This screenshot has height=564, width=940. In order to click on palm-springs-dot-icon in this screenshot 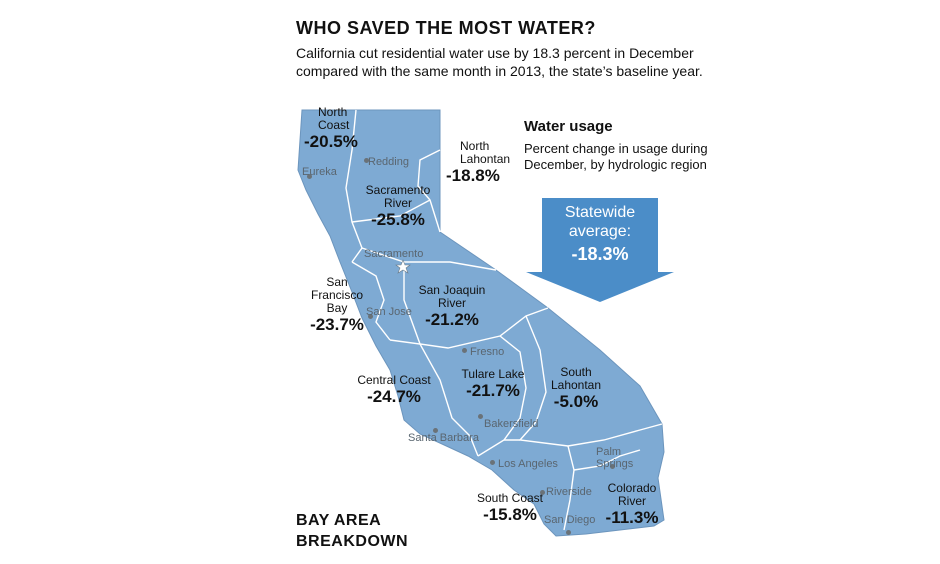, I will do `click(612, 466)`.